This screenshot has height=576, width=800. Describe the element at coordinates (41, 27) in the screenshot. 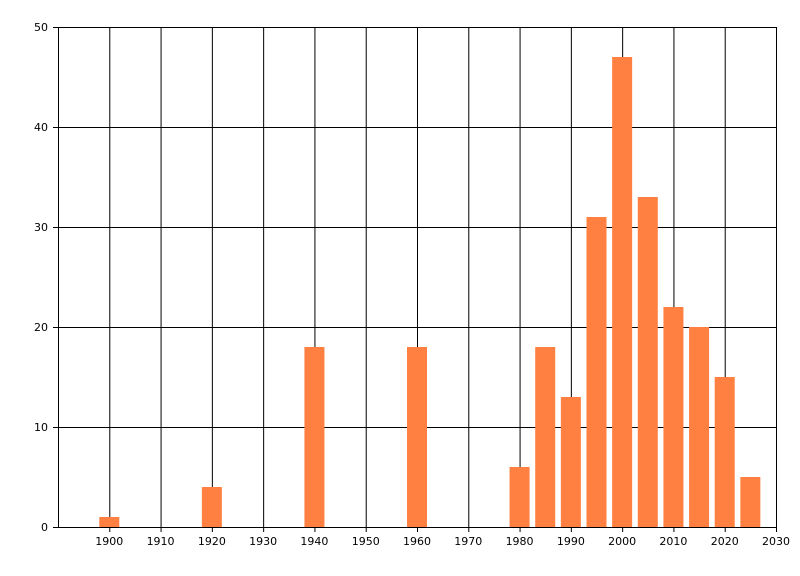

I see `y-tick-label: 50` at that location.